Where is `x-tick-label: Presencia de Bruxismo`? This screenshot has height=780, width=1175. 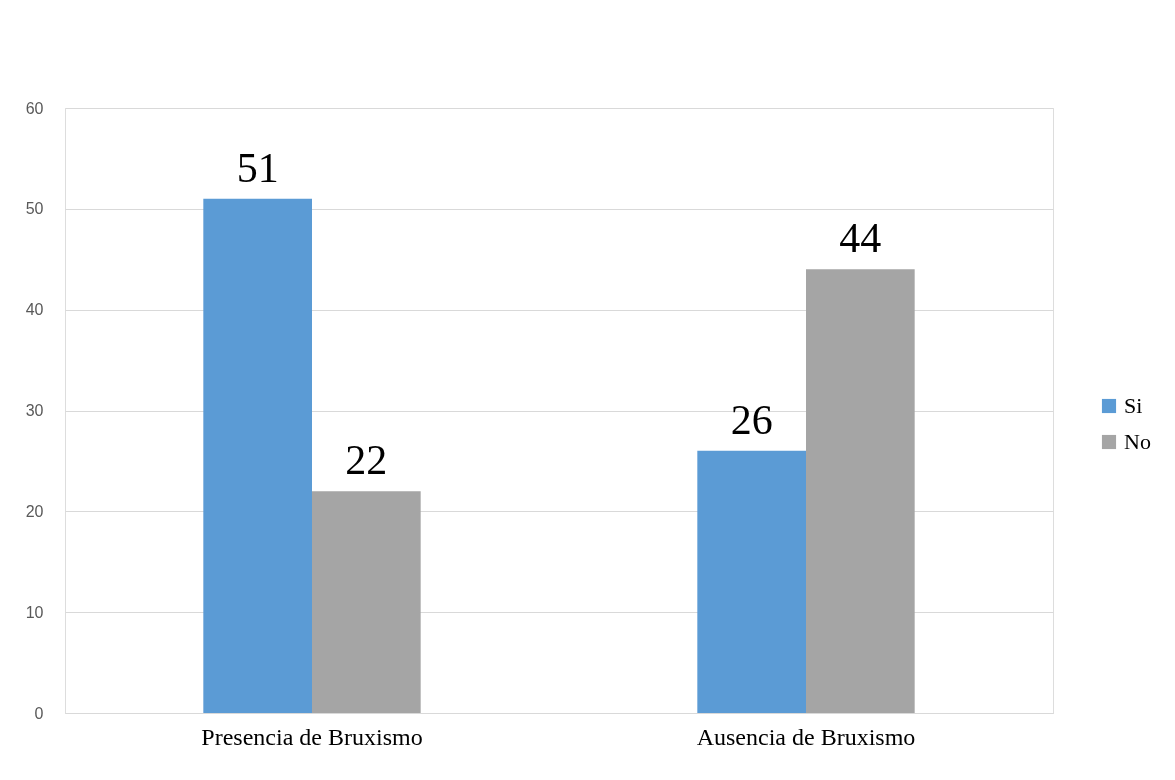 x-tick-label: Presencia de Bruxismo is located at coordinates (312, 736).